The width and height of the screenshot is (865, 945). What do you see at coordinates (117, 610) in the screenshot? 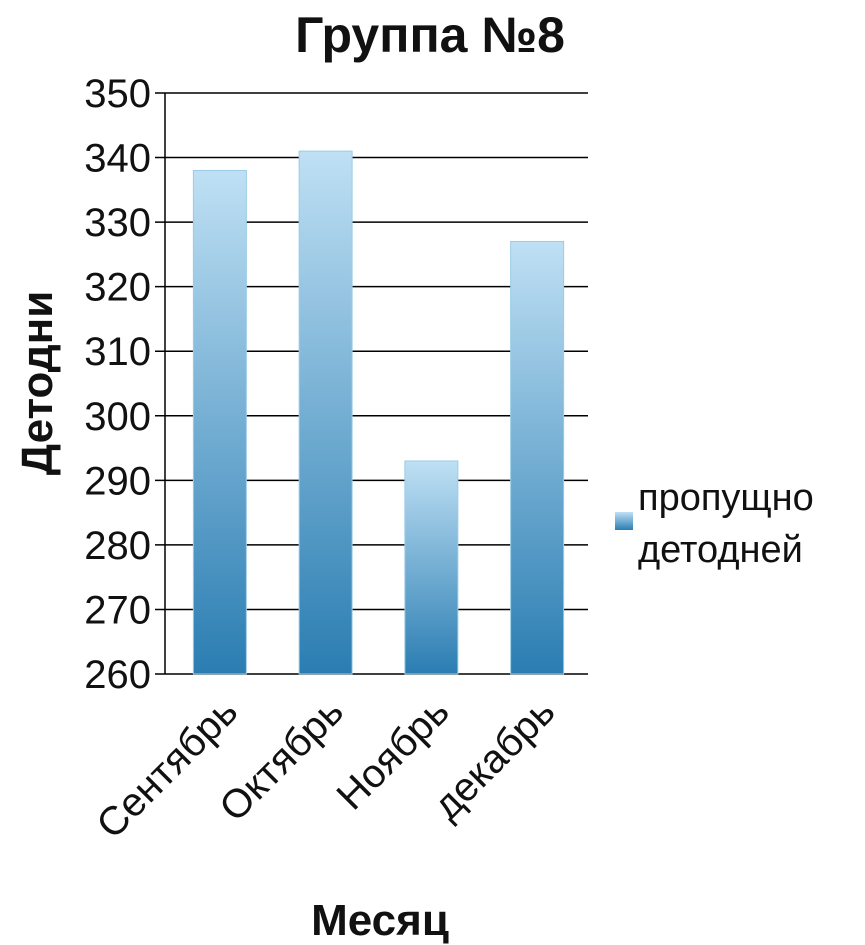
I see `y-tick-label: 270` at bounding box center [117, 610].